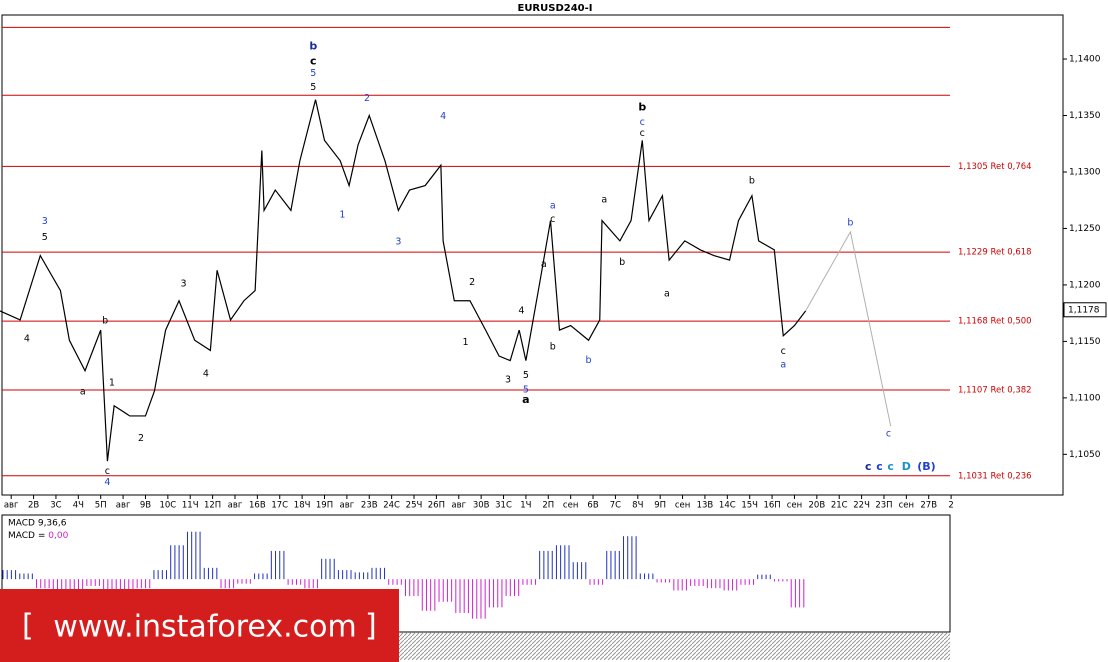  I want to click on x-tick-label: 24С, so click(391, 506).